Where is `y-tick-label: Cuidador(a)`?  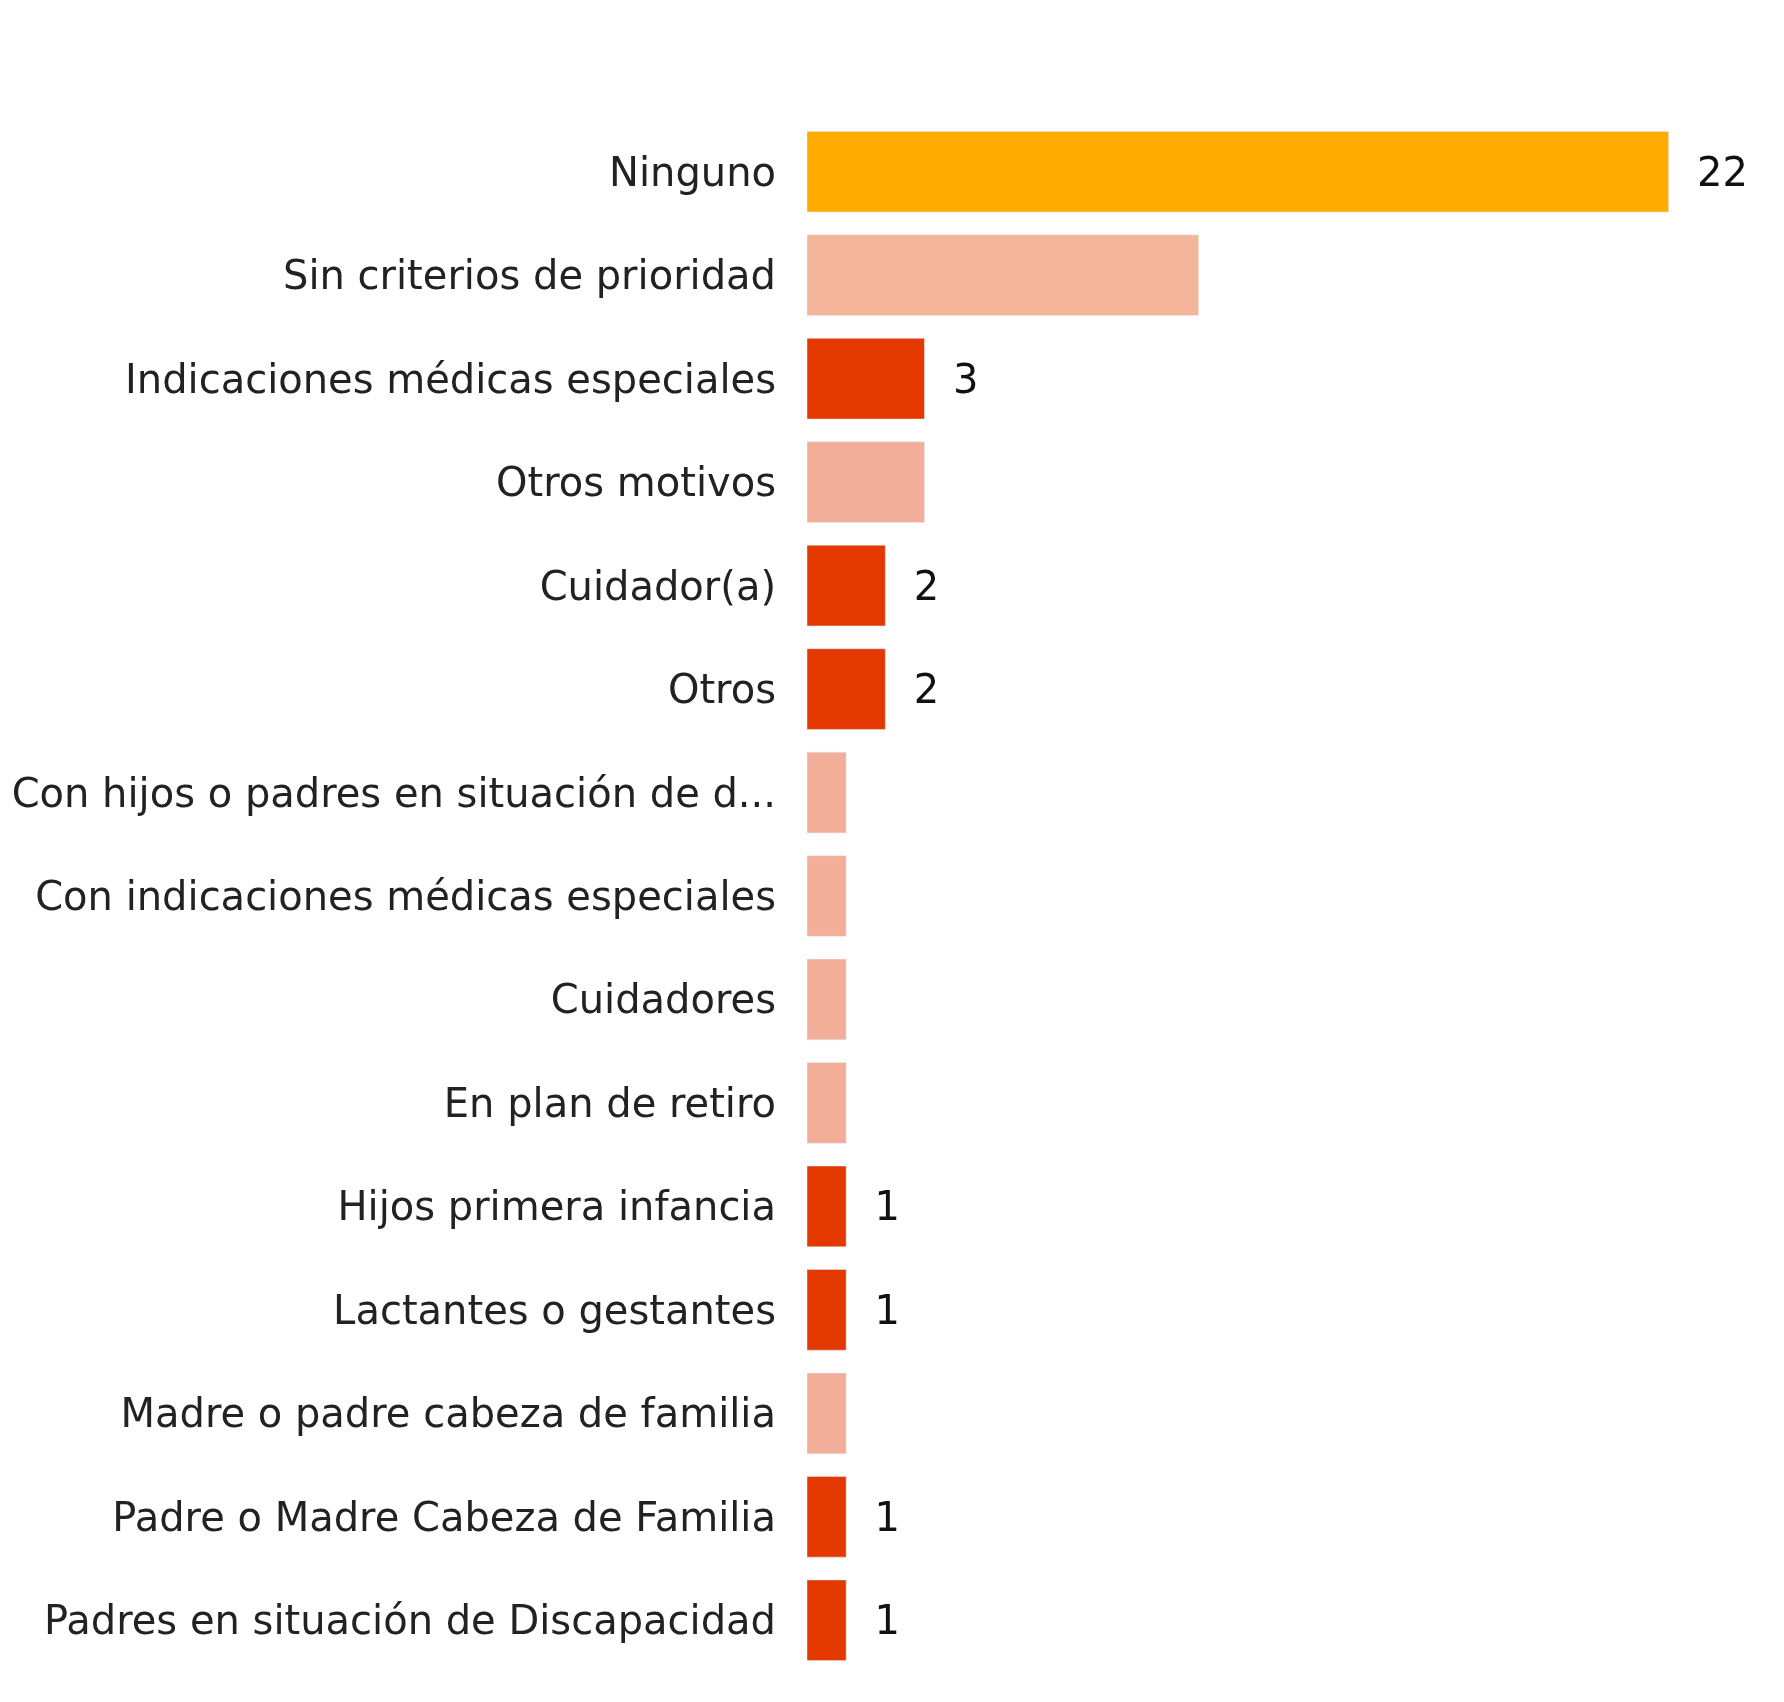 y-tick-label: Cuidador(a) is located at coordinates (657, 585).